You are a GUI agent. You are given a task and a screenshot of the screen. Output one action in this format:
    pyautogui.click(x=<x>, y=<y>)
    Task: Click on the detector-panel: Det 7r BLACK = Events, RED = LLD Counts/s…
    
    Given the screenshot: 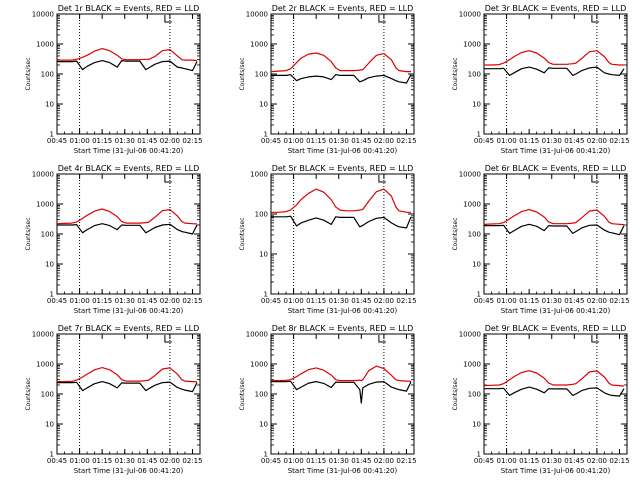 What is the action you would take?
    pyautogui.click(x=114, y=399)
    